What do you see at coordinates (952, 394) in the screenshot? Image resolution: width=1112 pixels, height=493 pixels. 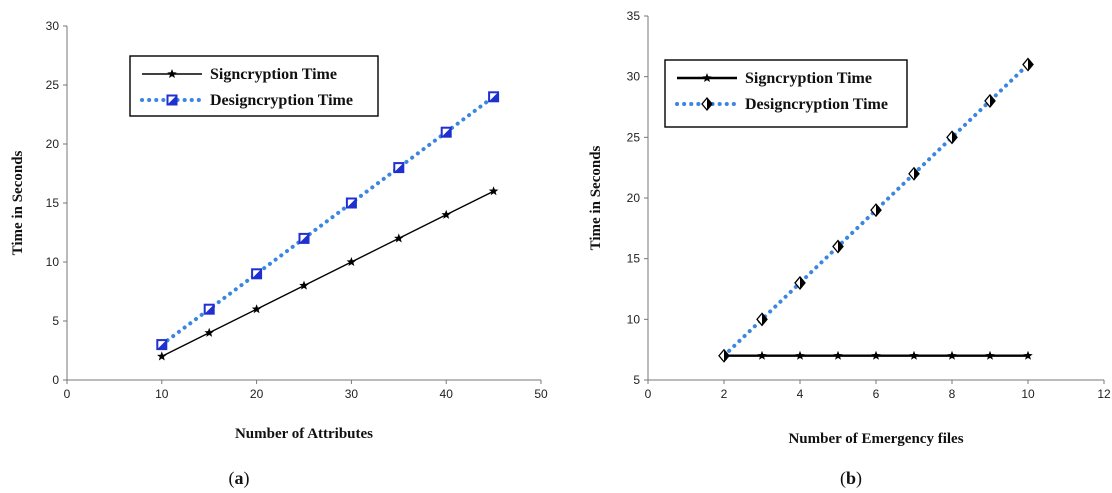 I see `x-tick-label: 8` at bounding box center [952, 394].